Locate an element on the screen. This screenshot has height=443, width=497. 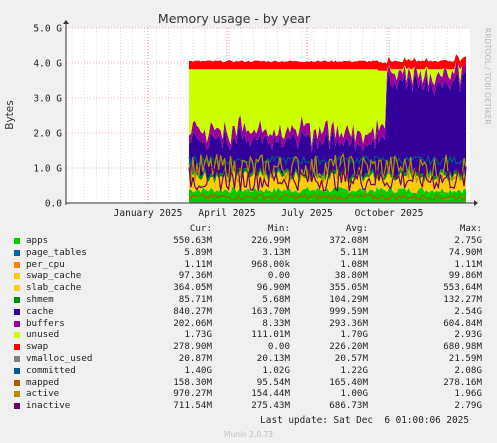
legend-max-value: 2.08G is located at coordinates (468, 370).